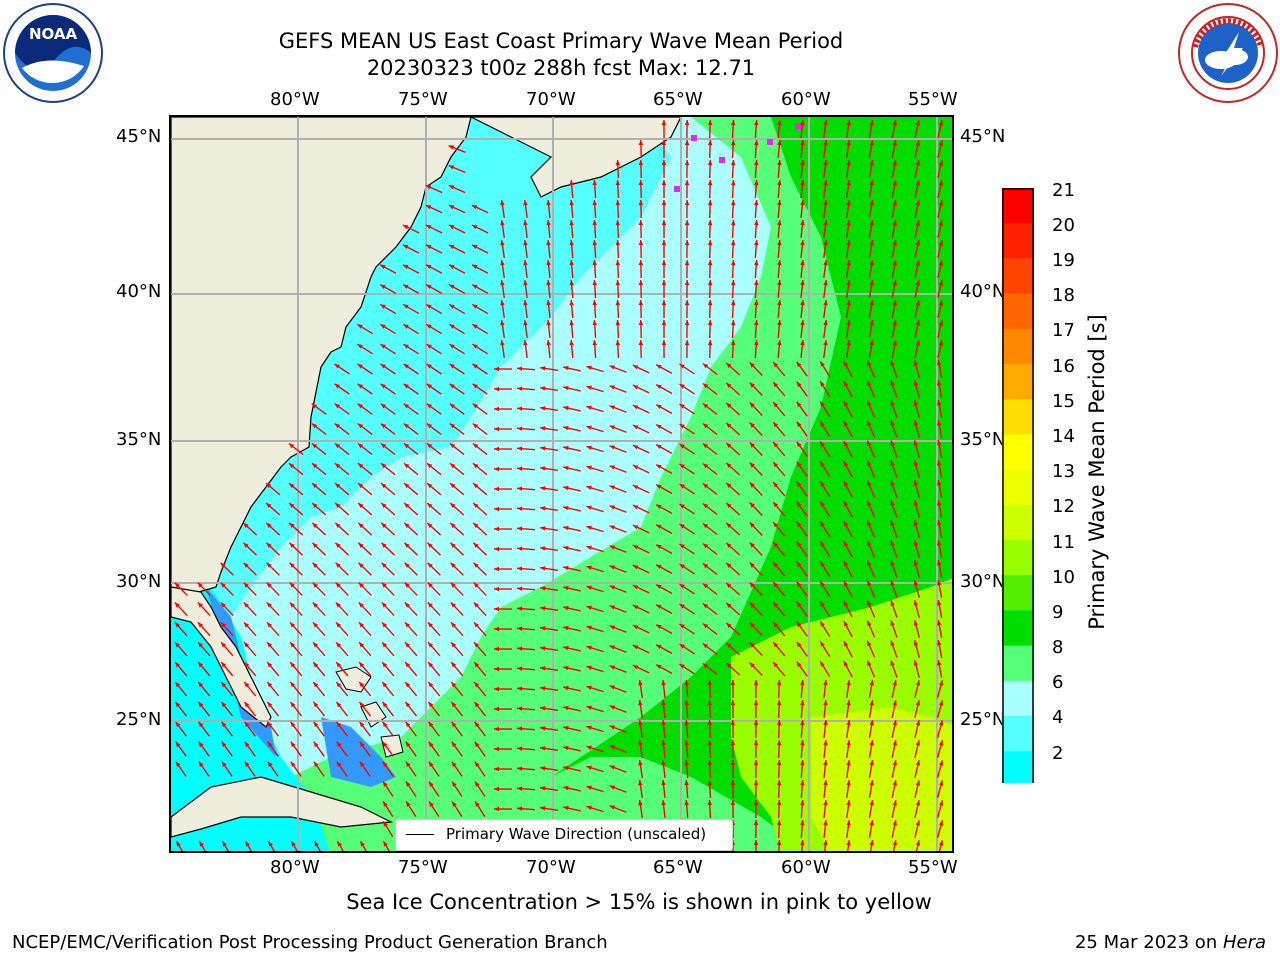 The width and height of the screenshot is (1280, 960). Describe the element at coordinates (1063, 471) in the screenshot. I see `colorbar-tick: 13` at that location.